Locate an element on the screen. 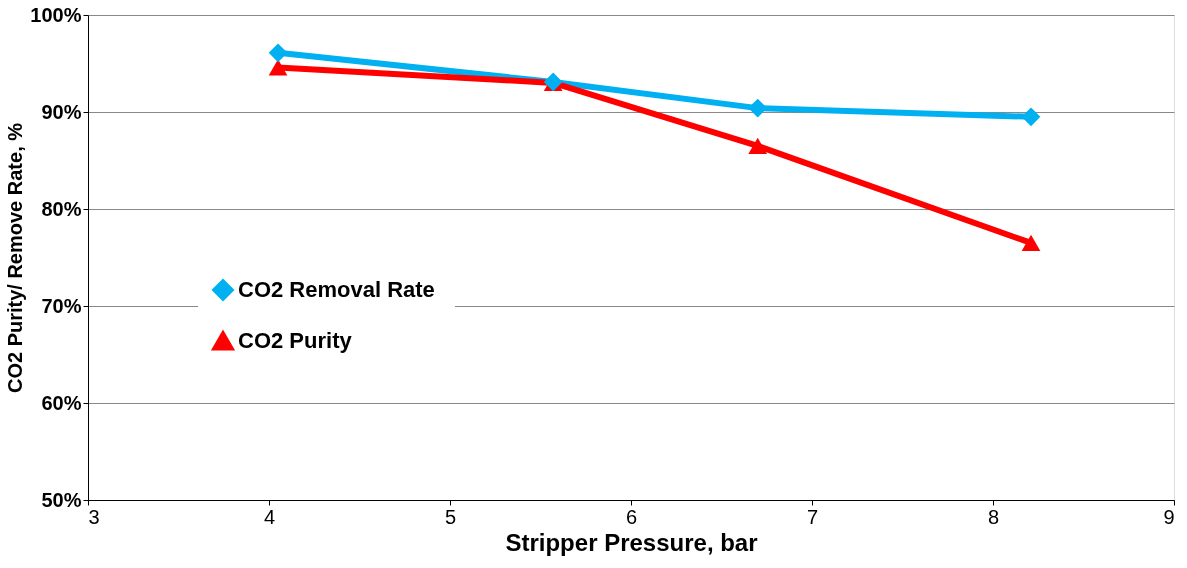  x-tick-label: 6 is located at coordinates (631, 516).